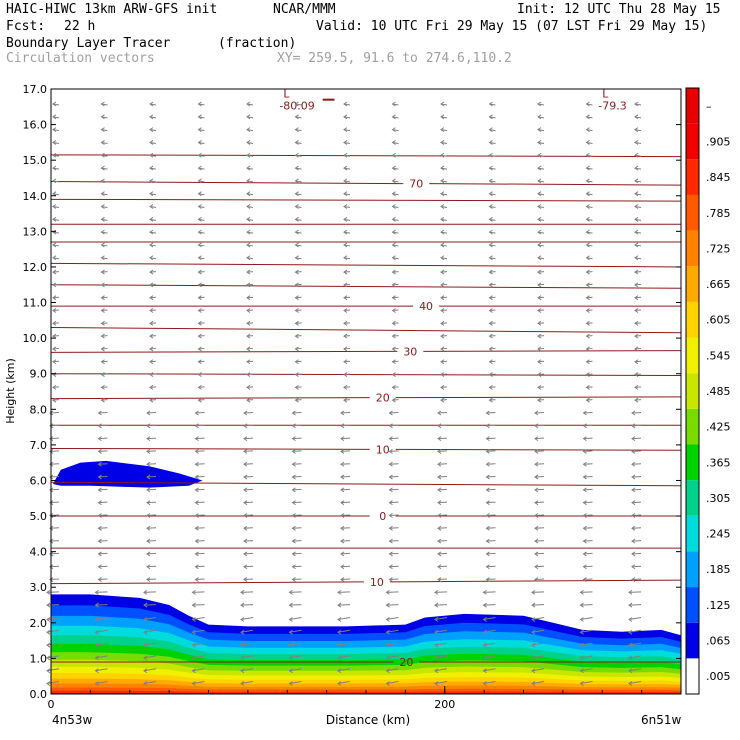 The width and height of the screenshot is (740, 740). Describe the element at coordinates (718, 284) in the screenshot. I see `colorbar-label: .665` at that location.